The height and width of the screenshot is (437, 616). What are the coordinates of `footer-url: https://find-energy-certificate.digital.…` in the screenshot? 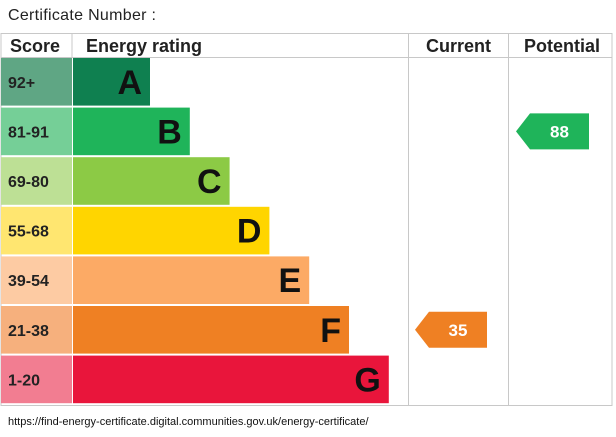 It's located at (188, 422).